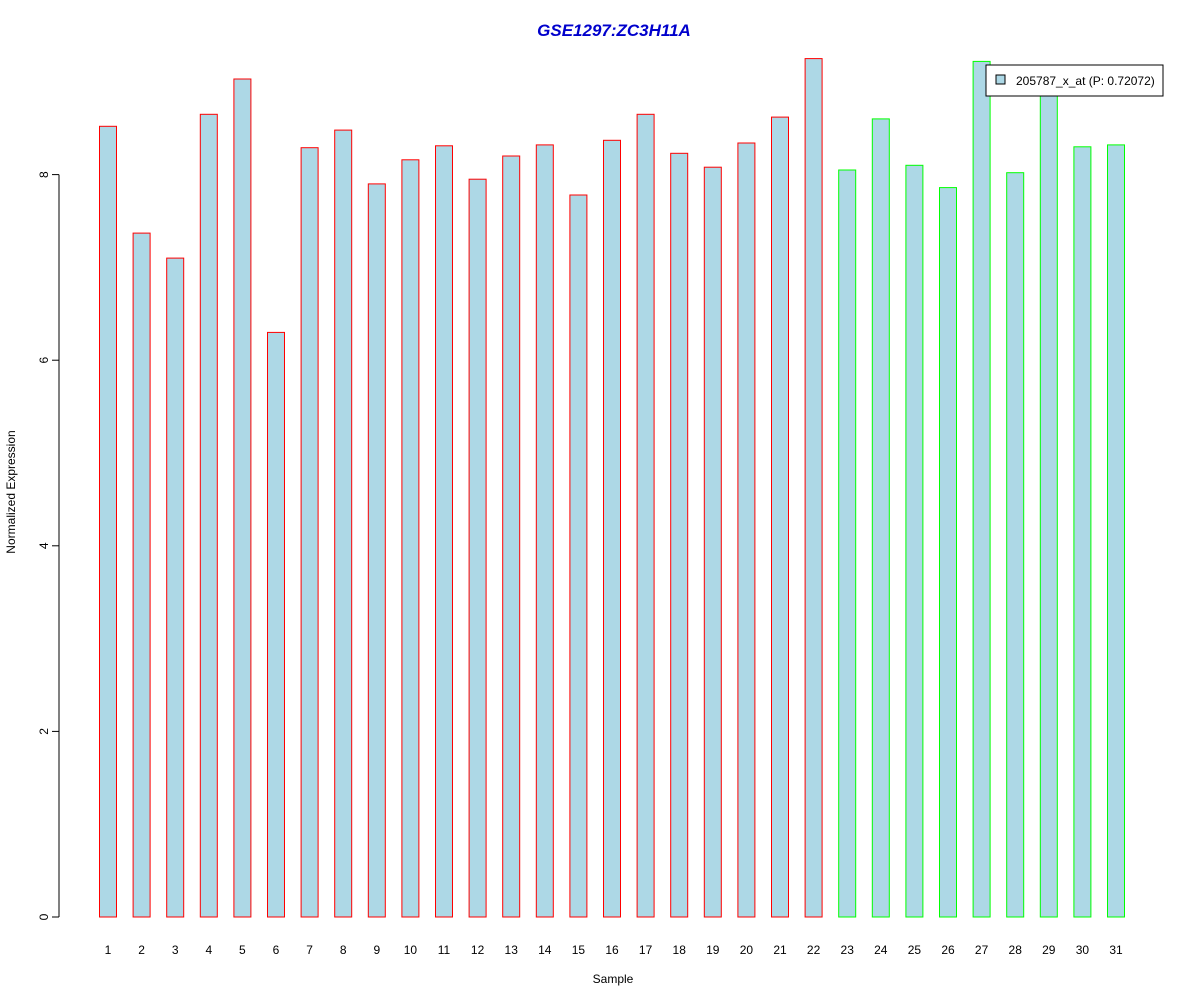 The image size is (1200, 1000). Describe the element at coordinates (747, 950) in the screenshot. I see `x-tick-label: 20` at that location.